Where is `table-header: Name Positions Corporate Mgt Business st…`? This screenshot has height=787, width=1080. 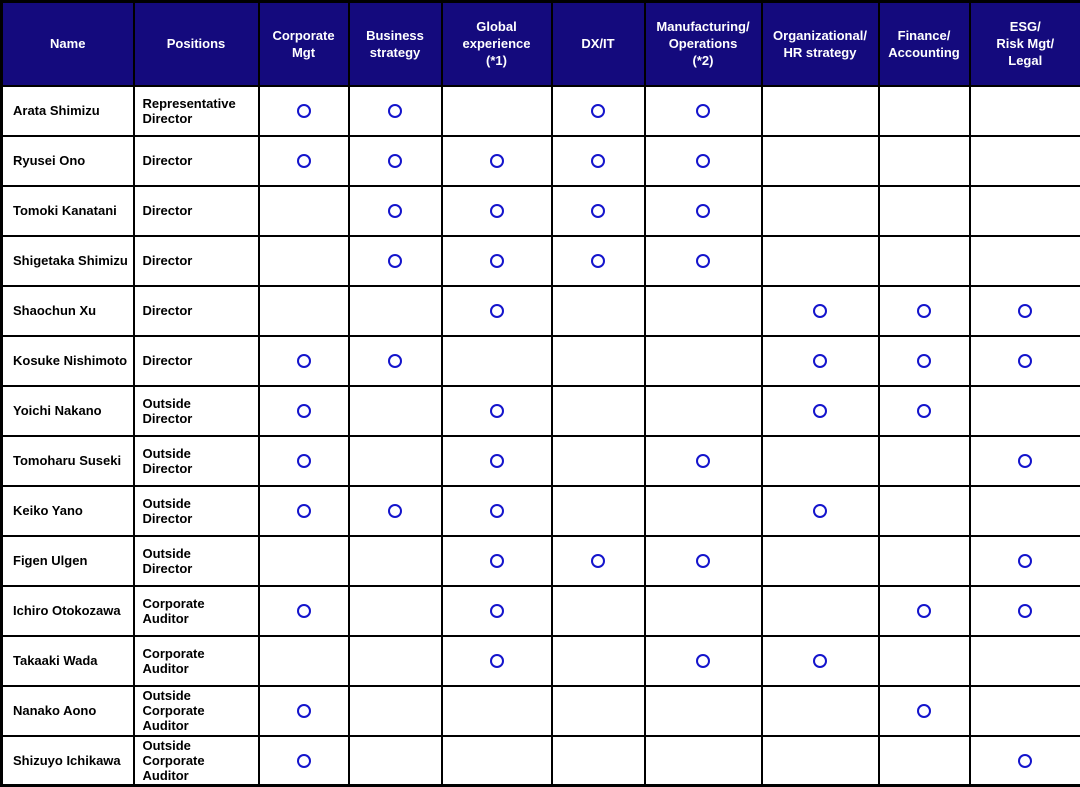 table-header: Name Positions Corporate Mgt Business st… is located at coordinates (540, 43).